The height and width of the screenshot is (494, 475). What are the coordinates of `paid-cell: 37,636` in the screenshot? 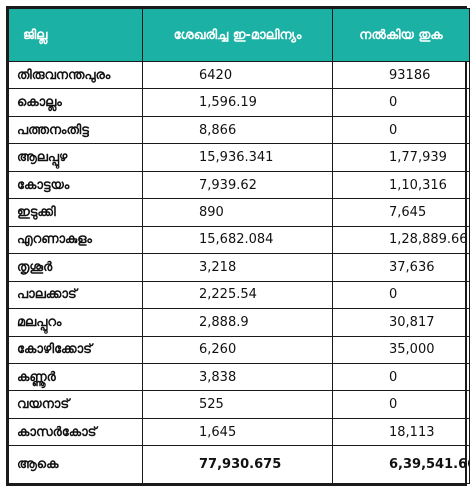 It's located at (401, 267).